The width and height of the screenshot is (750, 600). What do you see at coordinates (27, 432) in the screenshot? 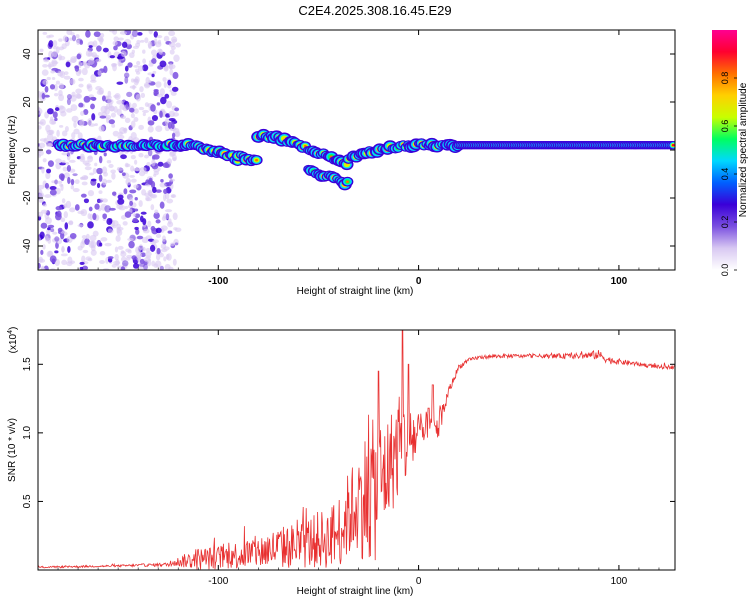
I see `snr-ytick-label: 1.0` at bounding box center [27, 432].